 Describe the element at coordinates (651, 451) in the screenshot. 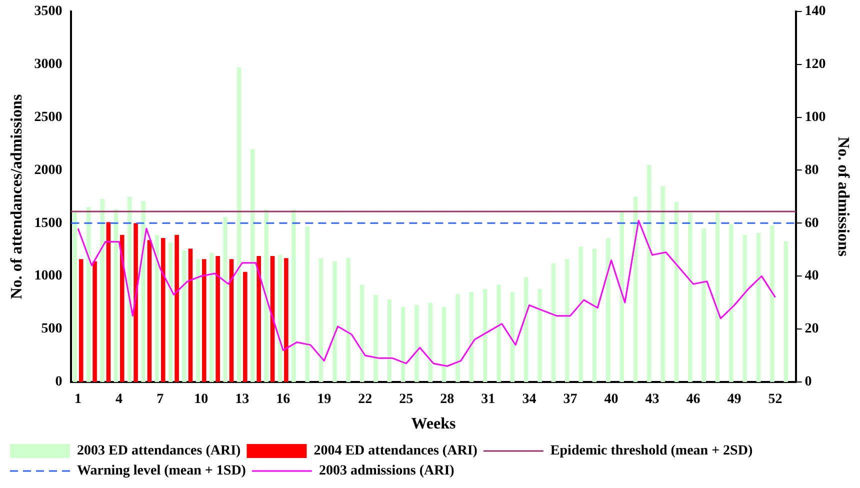

I see `legend-label: Epidemic threshold (mean + 2SD)` at that location.